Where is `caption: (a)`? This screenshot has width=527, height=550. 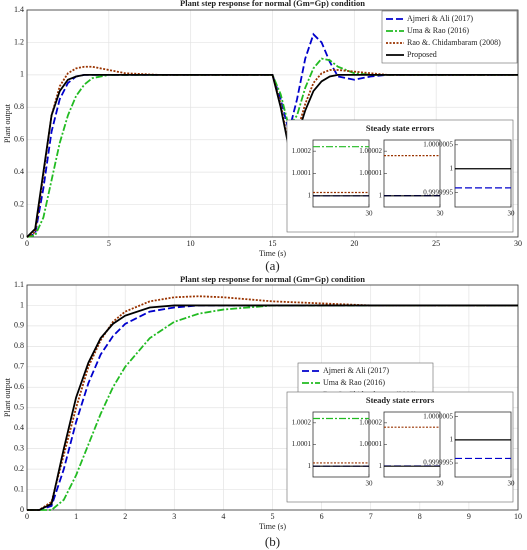
caption: (a) is located at coordinates (272, 265).